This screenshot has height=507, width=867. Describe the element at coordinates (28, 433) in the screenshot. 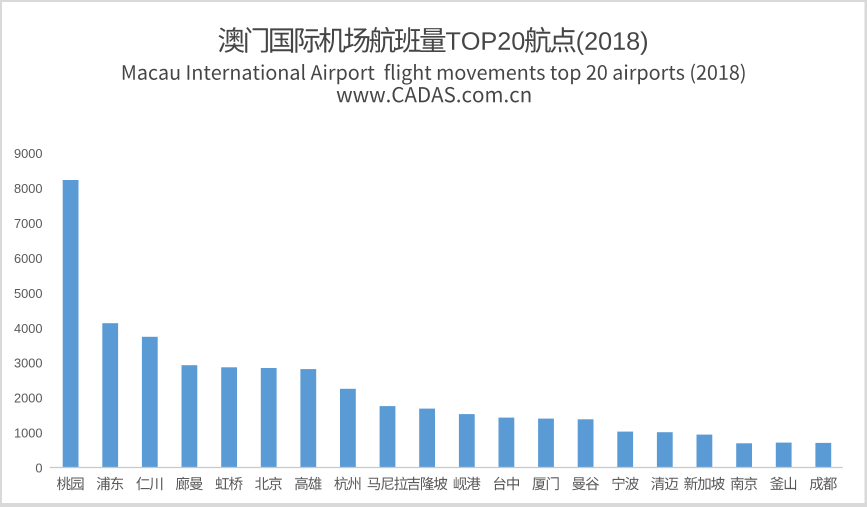

I see `svg-text: 1000` at that location.